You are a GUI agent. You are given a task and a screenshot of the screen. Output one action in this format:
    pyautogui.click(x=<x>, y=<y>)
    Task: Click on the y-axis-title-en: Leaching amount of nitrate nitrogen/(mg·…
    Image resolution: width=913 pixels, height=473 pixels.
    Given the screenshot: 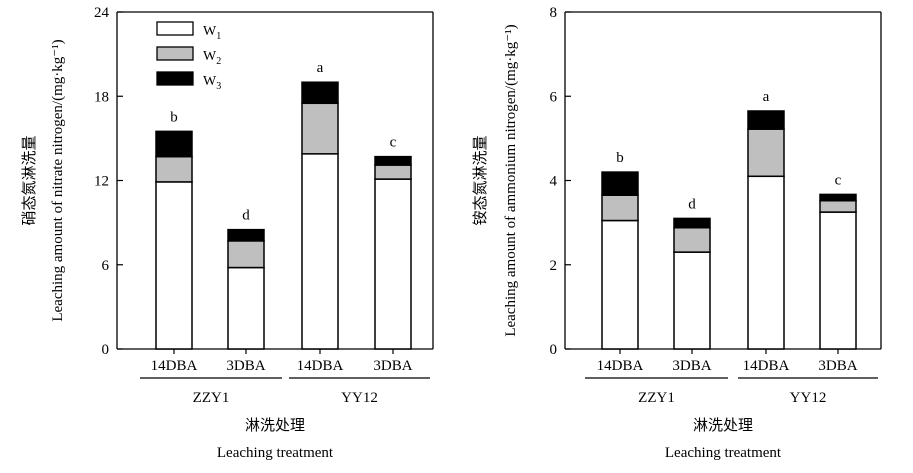 What is the action you would take?
    pyautogui.click(x=58, y=180)
    